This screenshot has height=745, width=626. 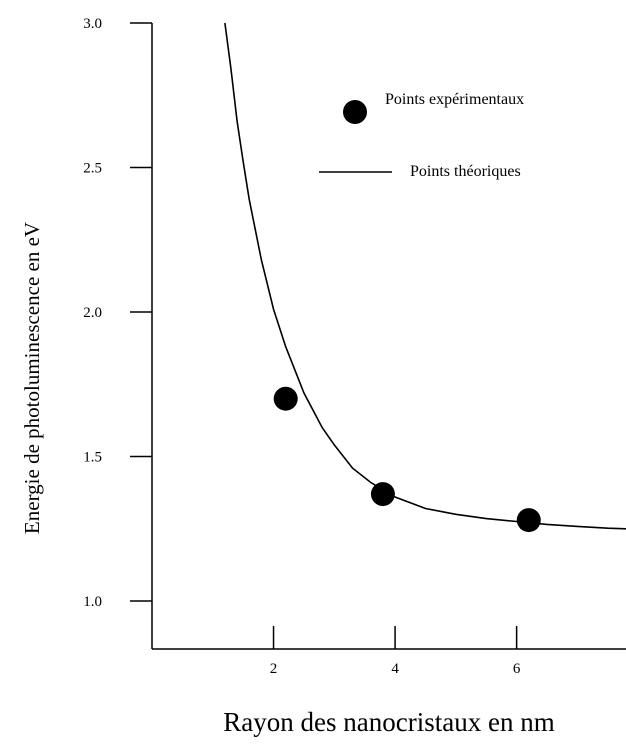 I want to click on y-tick-label: 2.5, so click(x=92, y=169).